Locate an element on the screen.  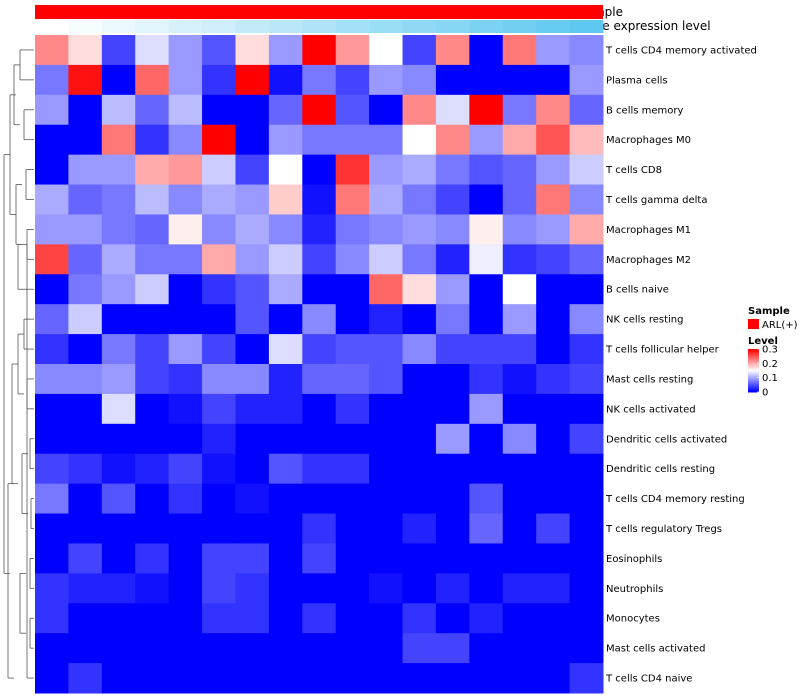
sample-track-bar is located at coordinates (319, 12).